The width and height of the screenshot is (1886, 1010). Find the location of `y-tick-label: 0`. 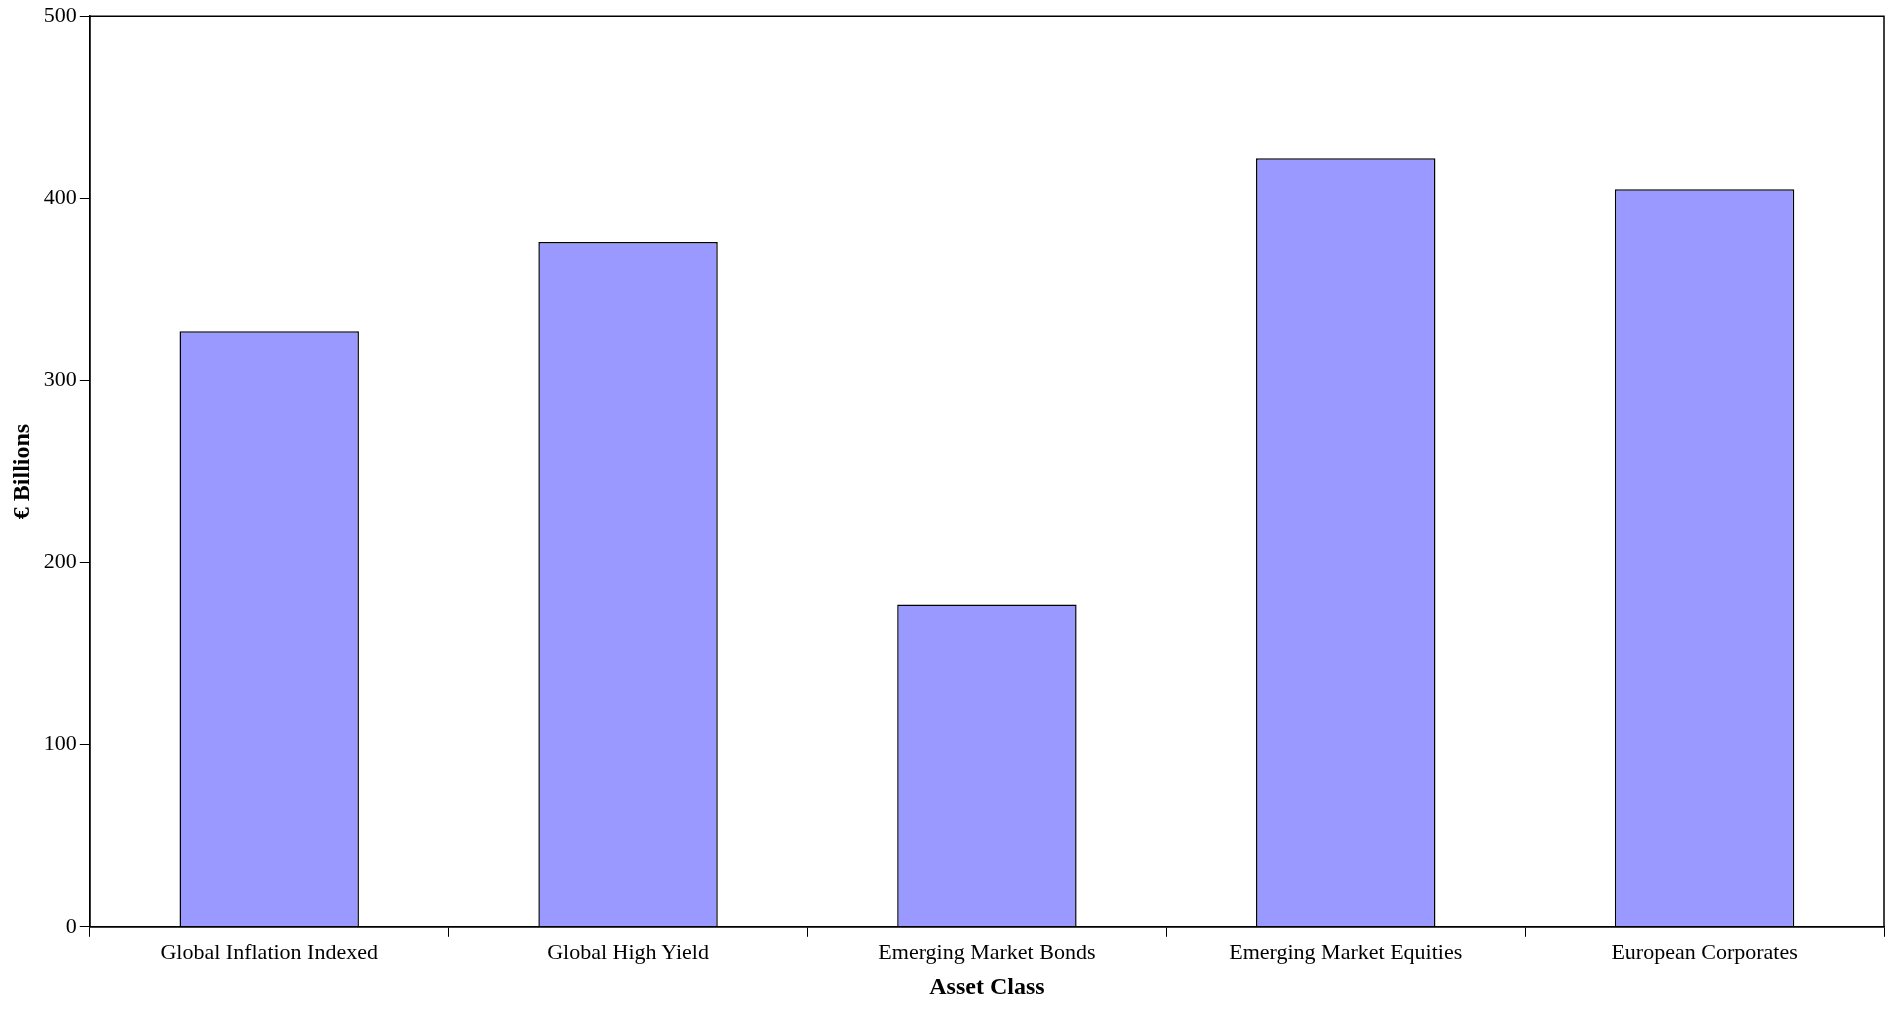

y-tick-label: 0 is located at coordinates (71, 925).